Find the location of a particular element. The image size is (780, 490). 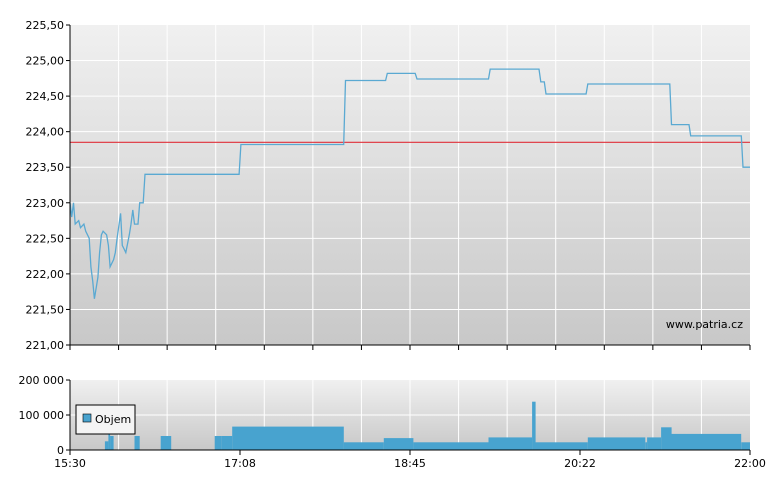

x-tick-label: 20:22 is located at coordinates (580, 463).